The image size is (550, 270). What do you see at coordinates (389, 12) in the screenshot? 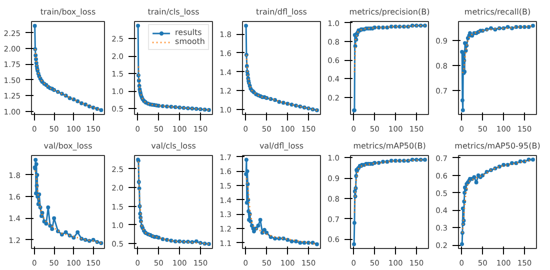
I see `chart-title: metrics/precision(B)` at bounding box center [389, 12].